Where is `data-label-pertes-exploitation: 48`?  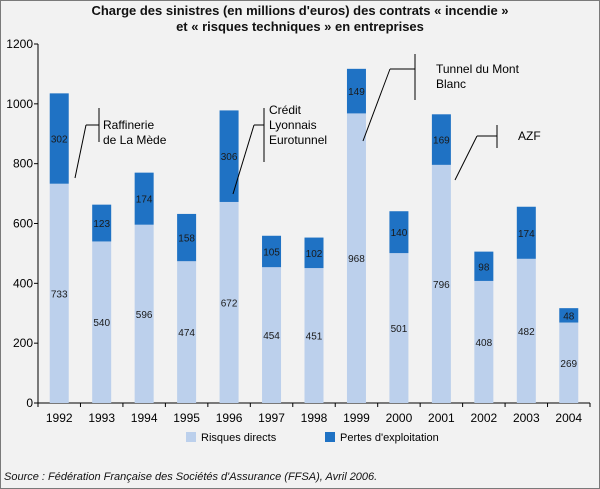
data-label-pertes-exploitation: 48 is located at coordinates (569, 316).